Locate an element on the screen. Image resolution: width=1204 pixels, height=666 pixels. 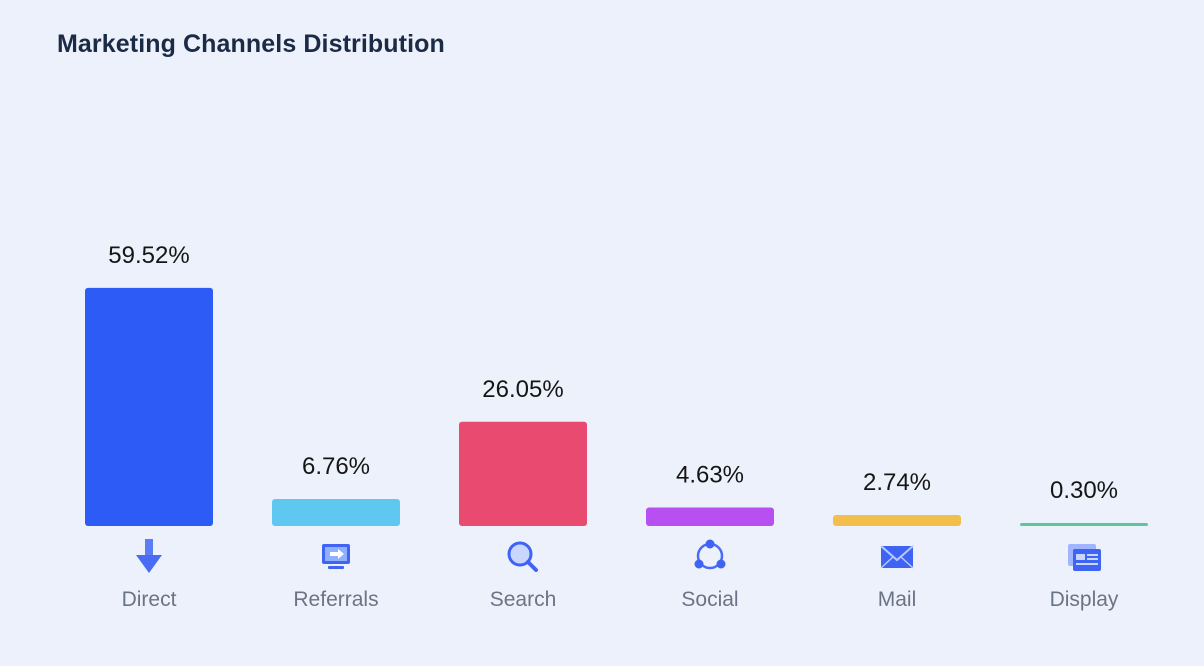
chart-title: Marketing Channels Distribution is located at coordinates (251, 44).